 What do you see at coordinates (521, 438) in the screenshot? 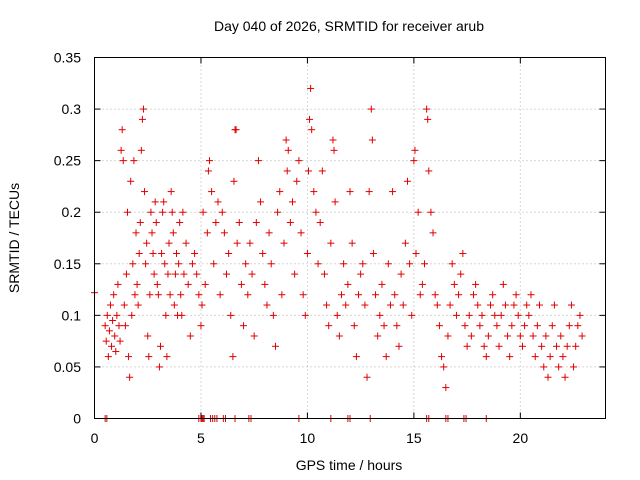
I see `x-tick-label: 20` at bounding box center [521, 438].